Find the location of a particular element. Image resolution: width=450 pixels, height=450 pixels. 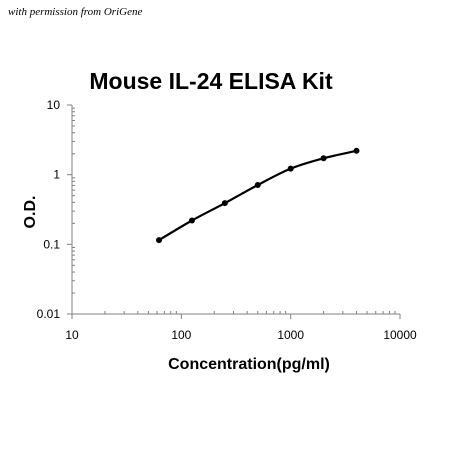

x-tick-label: 1000 is located at coordinates (290, 335).